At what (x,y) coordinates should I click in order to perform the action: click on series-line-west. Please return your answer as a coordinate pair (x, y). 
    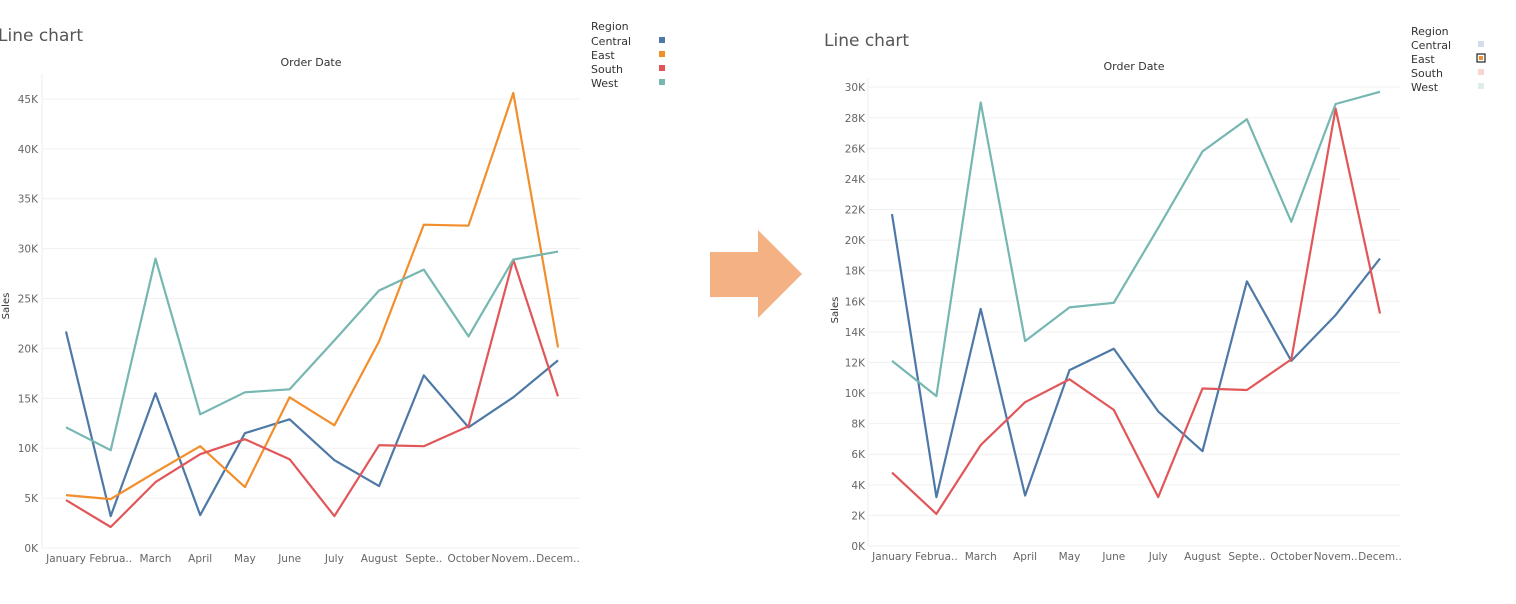
    Looking at the image, I should click on (312, 351).